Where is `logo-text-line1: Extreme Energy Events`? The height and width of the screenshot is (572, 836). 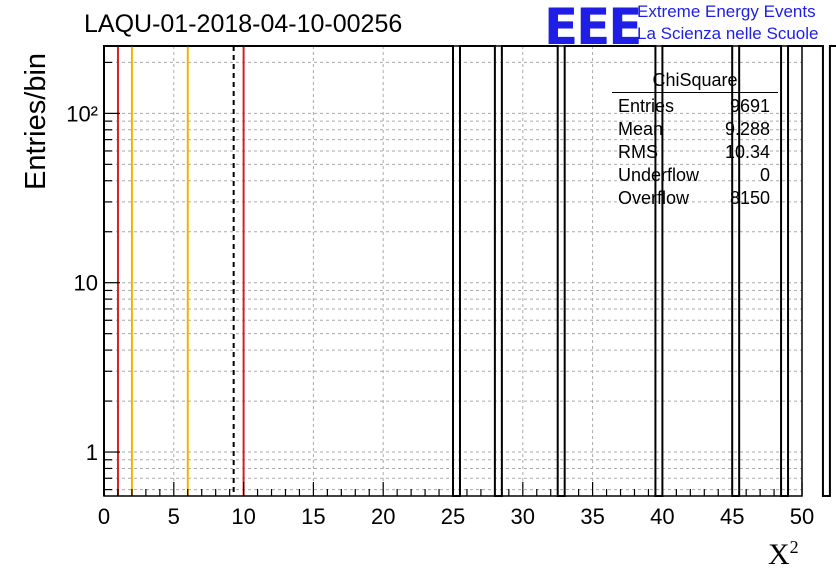 logo-text-line1: Extreme Energy Events is located at coordinates (726, 11).